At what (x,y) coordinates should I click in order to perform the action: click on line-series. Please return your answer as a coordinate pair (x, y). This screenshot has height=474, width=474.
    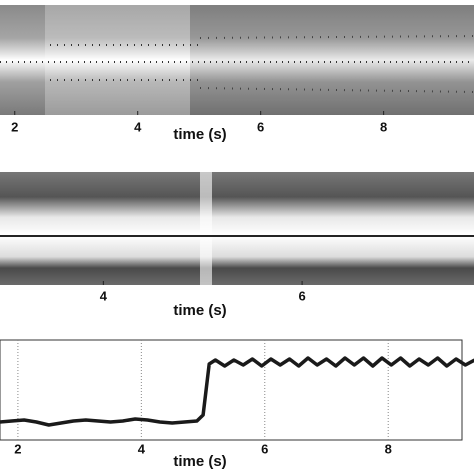
    Looking at the image, I should click on (237, 391).